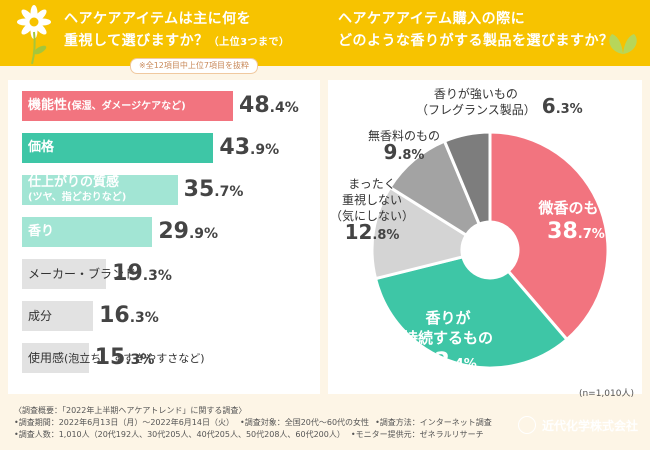 The height and width of the screenshot is (450, 650). Describe the element at coordinates (199, 189) in the screenshot. I see `bar-value-int: 35` at that location.